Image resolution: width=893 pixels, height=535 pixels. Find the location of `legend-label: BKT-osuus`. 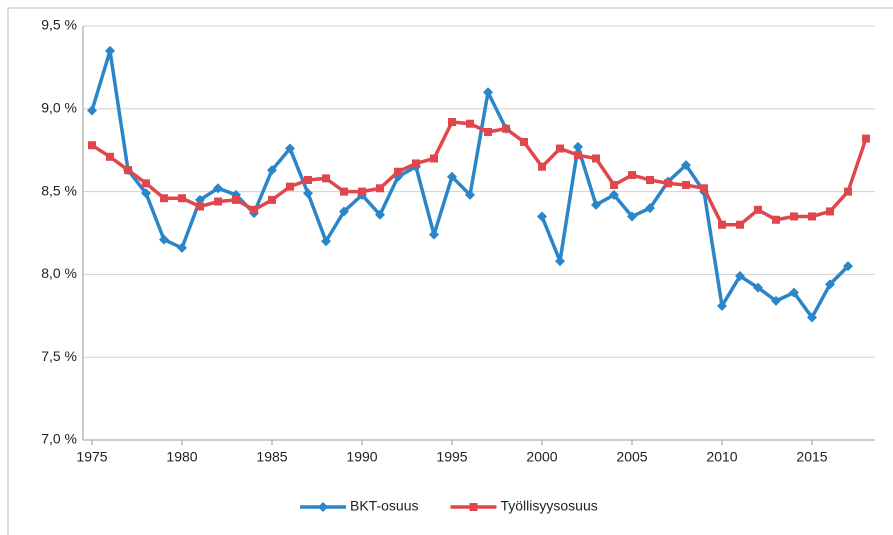

legend-label: BKT-osuus is located at coordinates (384, 506).